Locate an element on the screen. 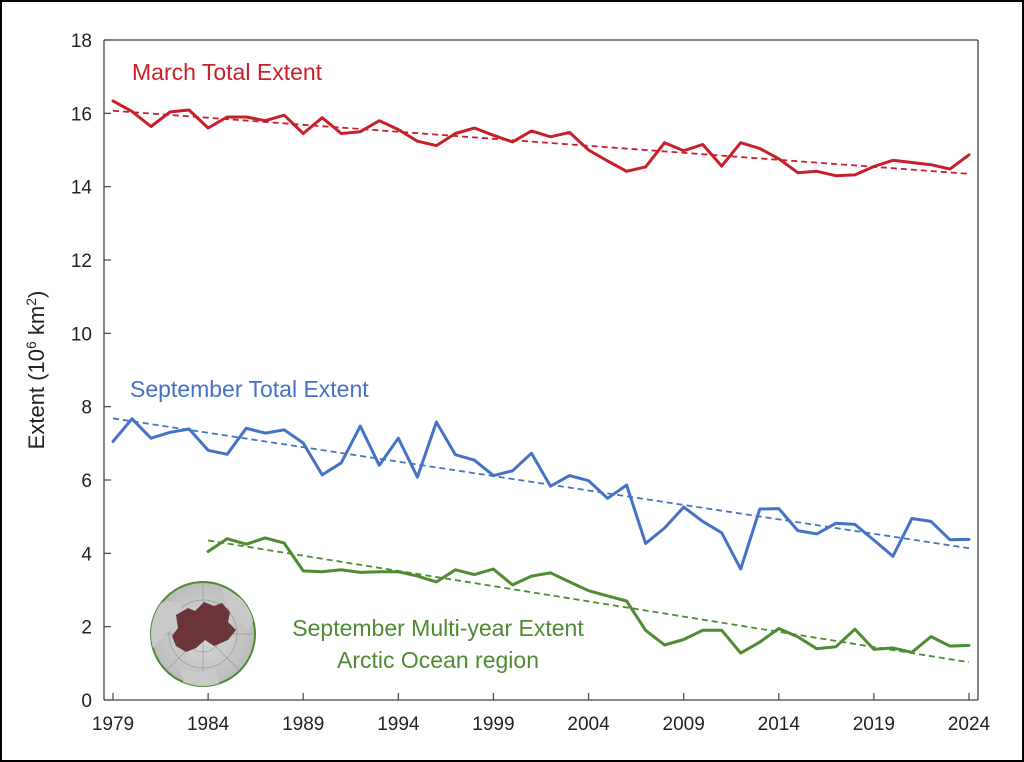  arctic-globe-map is located at coordinates (203, 634).